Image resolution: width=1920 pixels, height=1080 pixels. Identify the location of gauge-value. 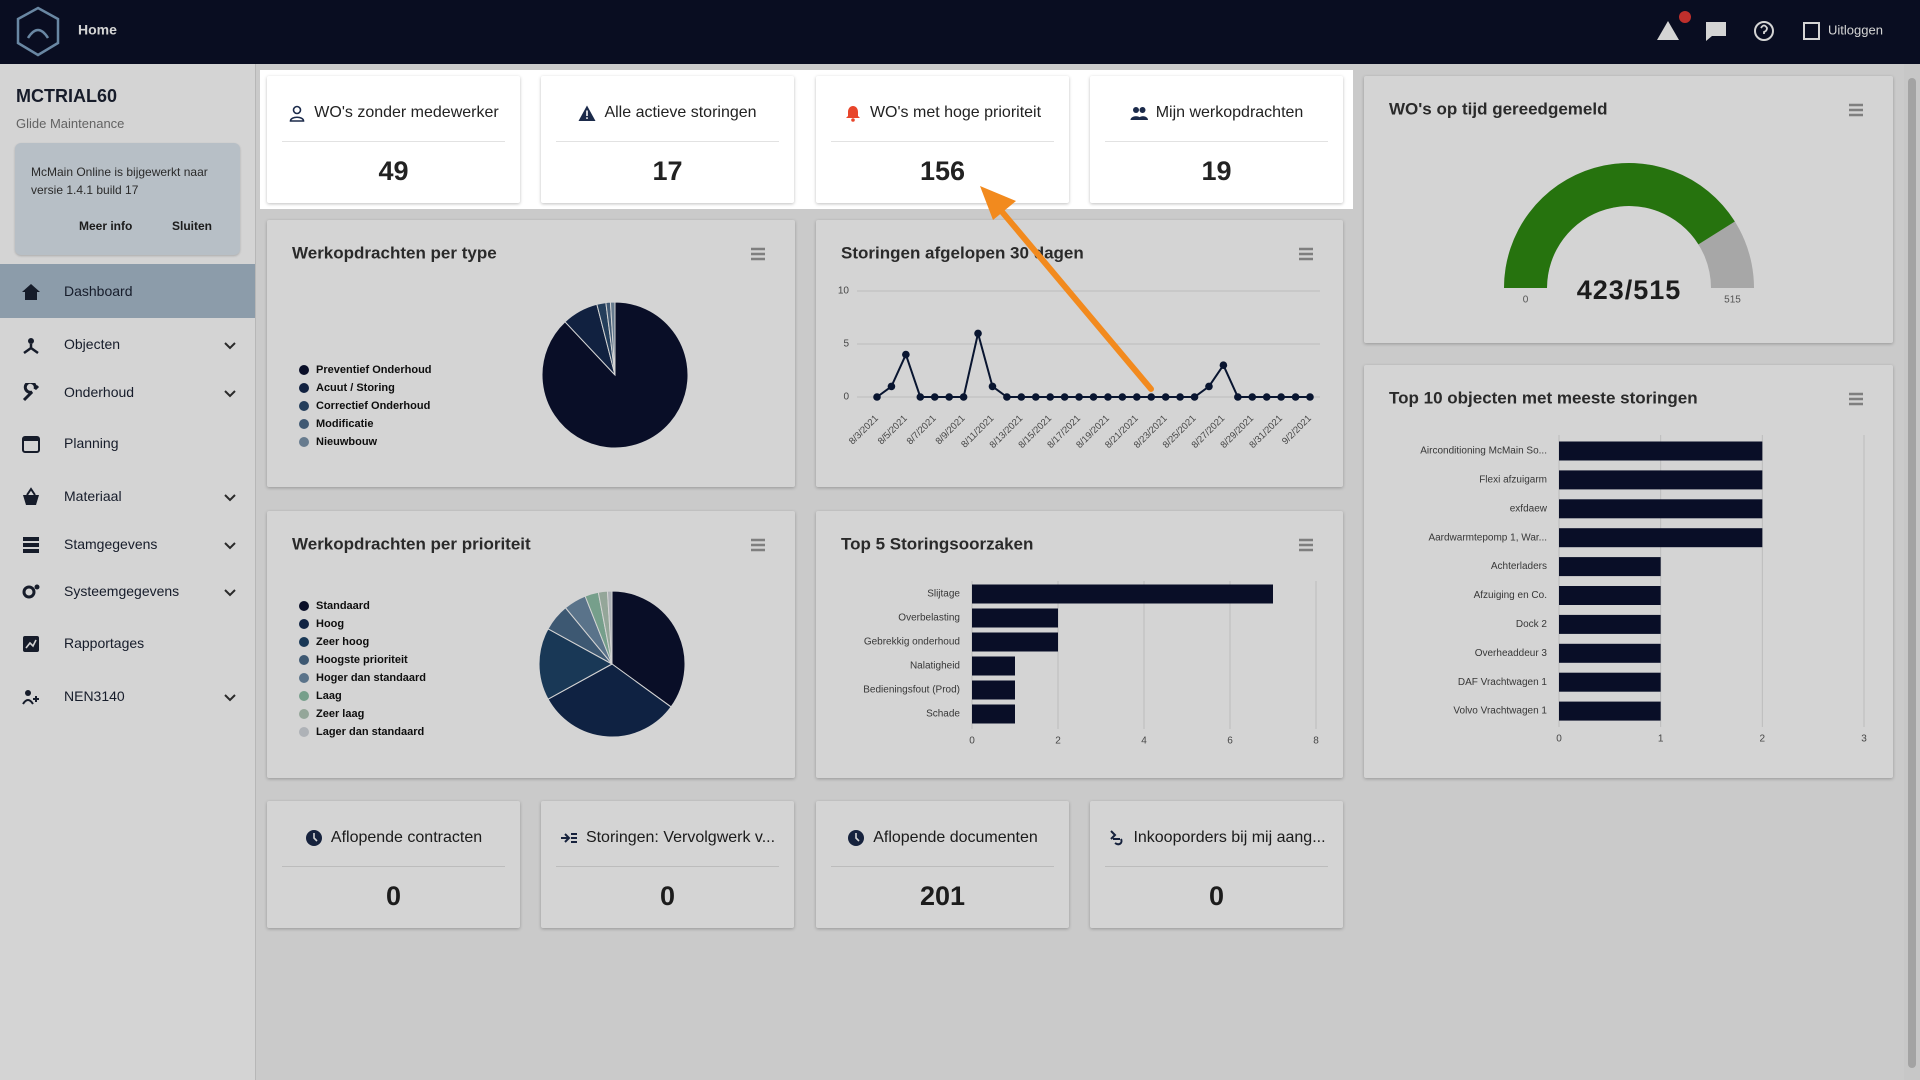
(1619, 225).